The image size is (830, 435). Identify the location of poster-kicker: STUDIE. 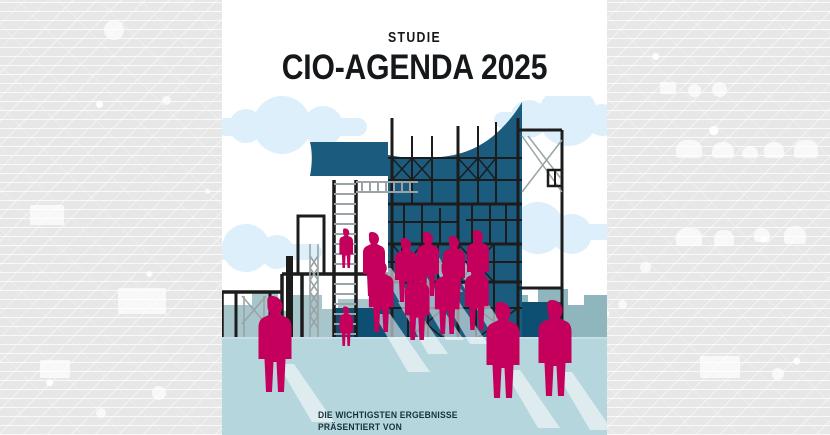
(414, 37).